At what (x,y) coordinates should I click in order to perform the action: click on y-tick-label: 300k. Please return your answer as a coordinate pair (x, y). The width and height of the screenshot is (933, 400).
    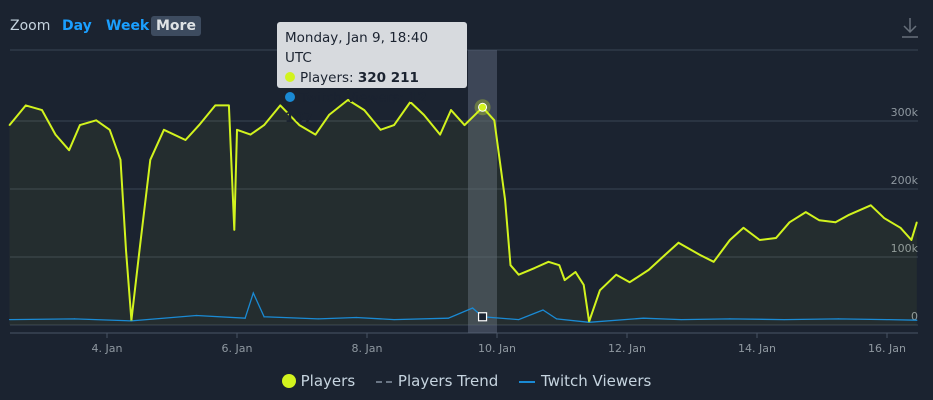
    Looking at the image, I should click on (905, 112).